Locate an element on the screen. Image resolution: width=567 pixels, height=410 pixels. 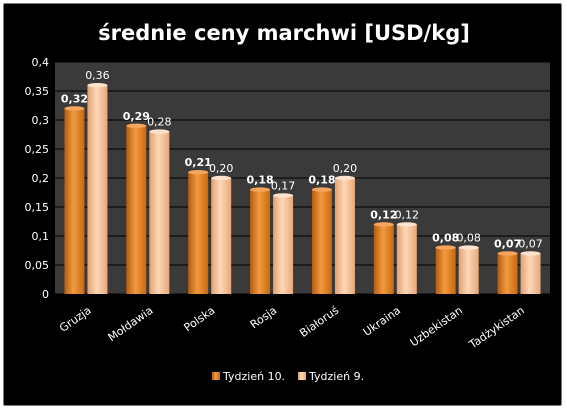
x-tick-label: Polska is located at coordinates (200, 319).